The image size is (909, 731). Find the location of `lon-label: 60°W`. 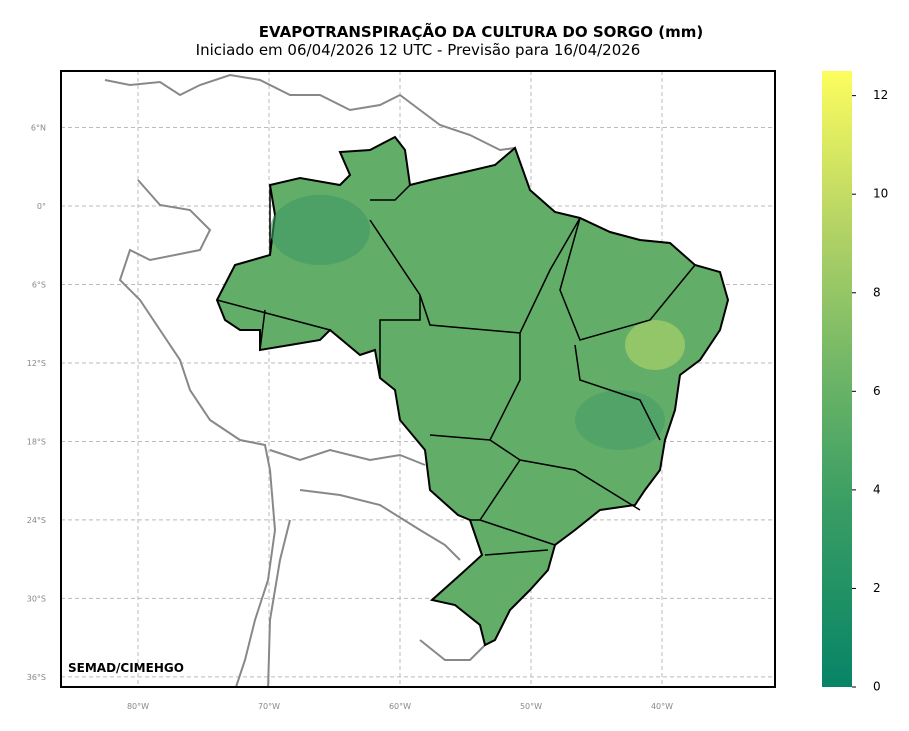

lon-label: 60°W is located at coordinates (400, 706).